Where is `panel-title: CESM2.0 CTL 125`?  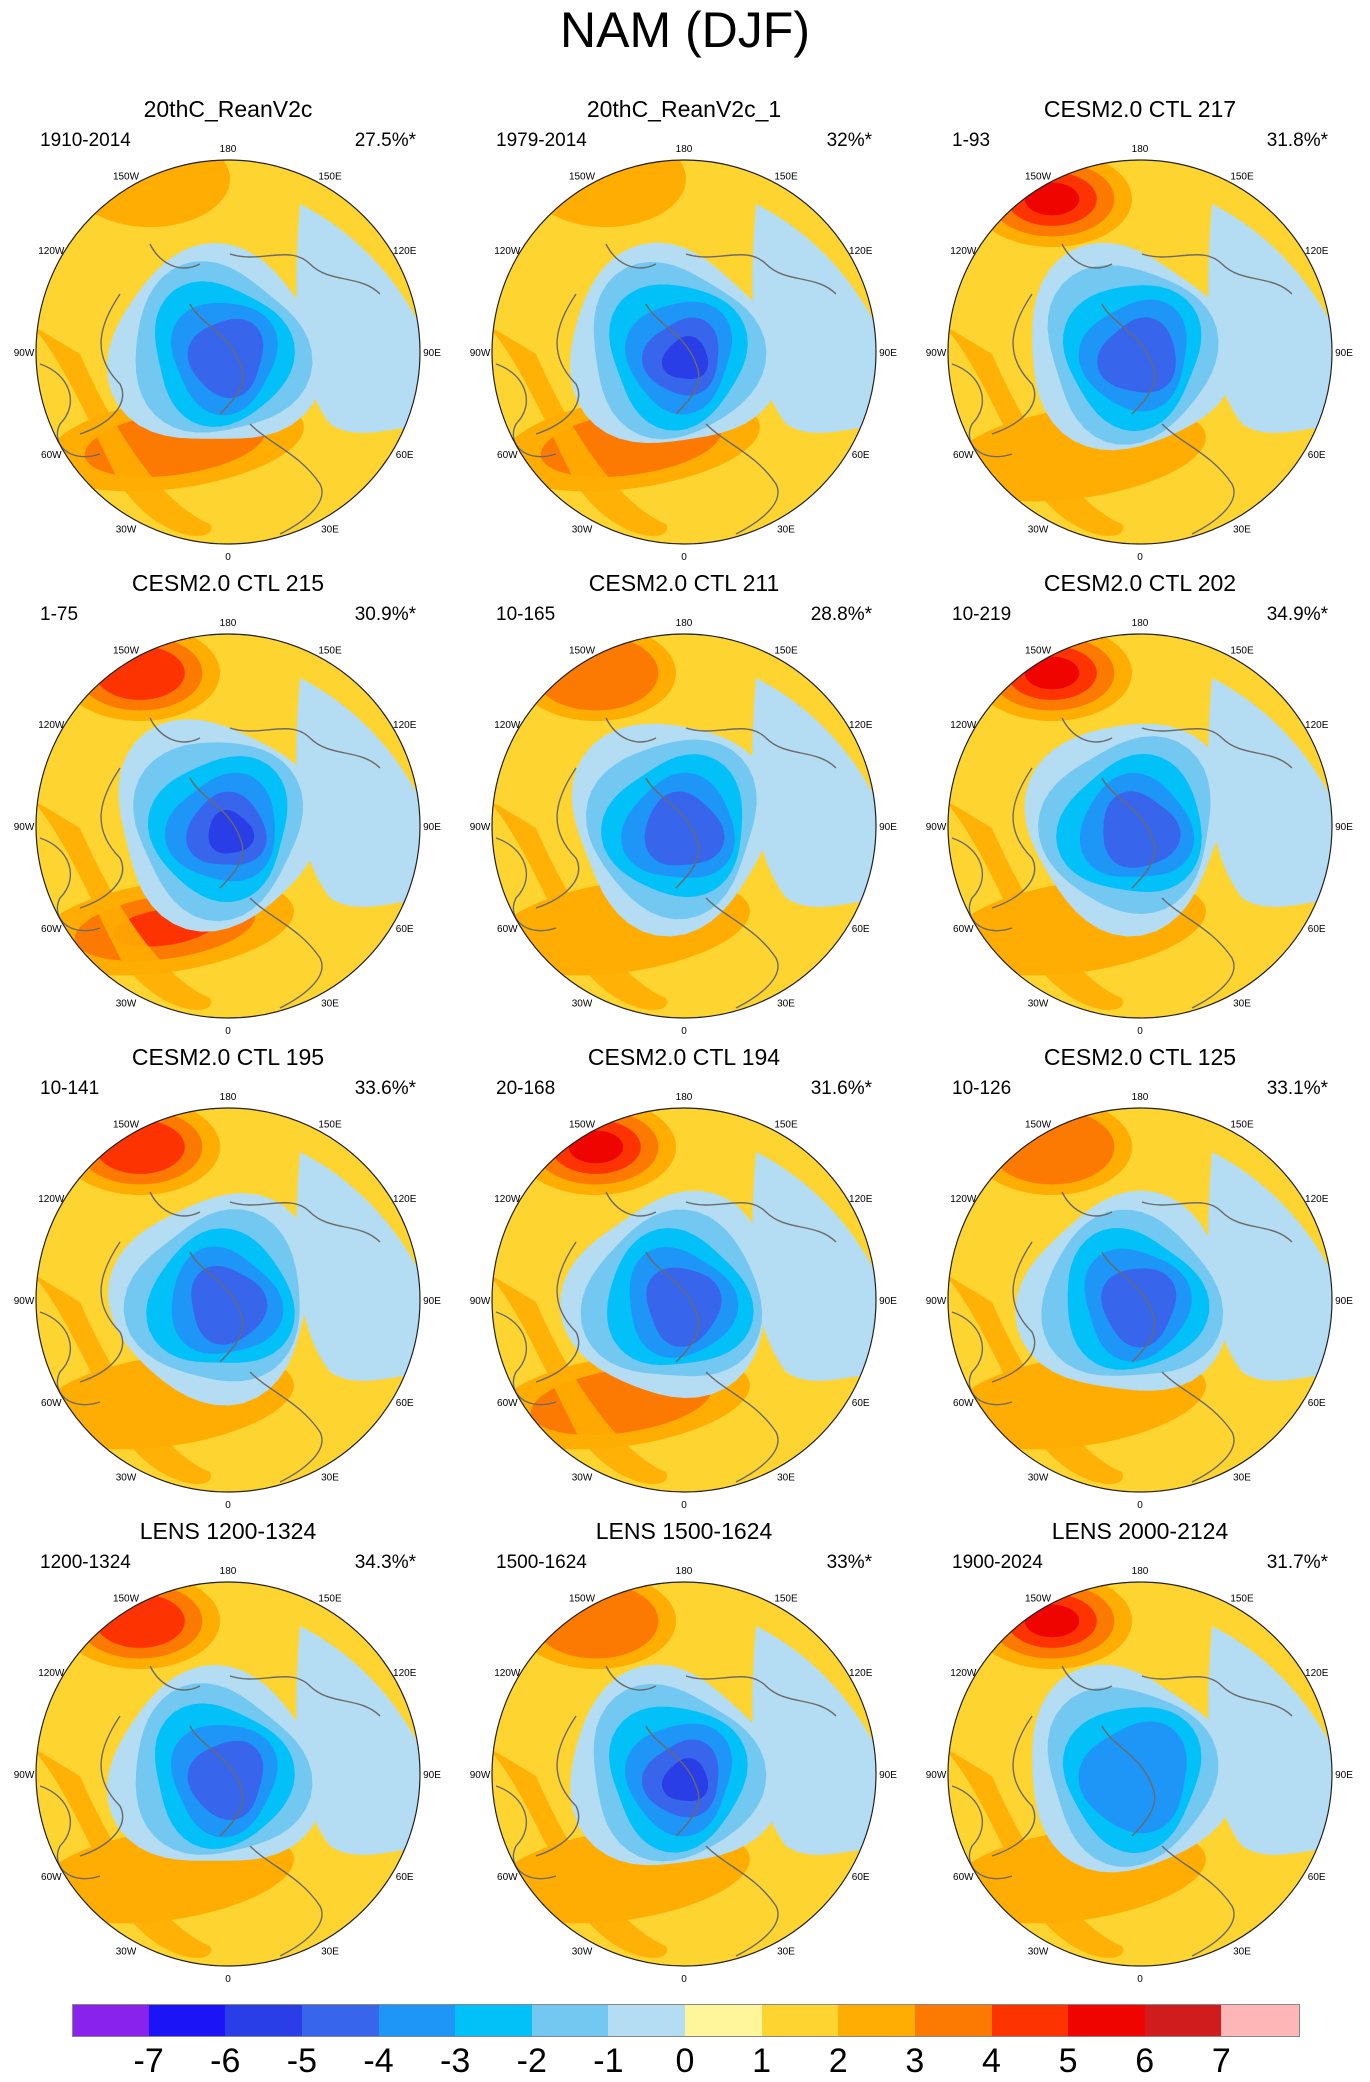 panel-title: CESM2.0 CTL 125 is located at coordinates (1140, 1057).